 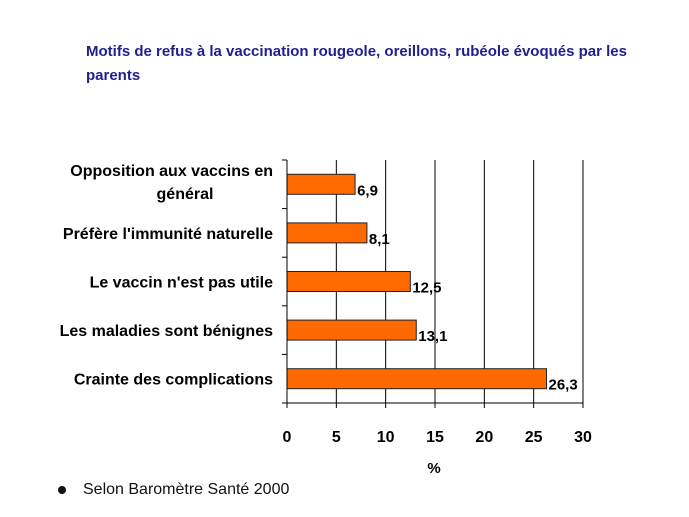 I want to click on x-tick-label: 30, so click(x=583, y=437).